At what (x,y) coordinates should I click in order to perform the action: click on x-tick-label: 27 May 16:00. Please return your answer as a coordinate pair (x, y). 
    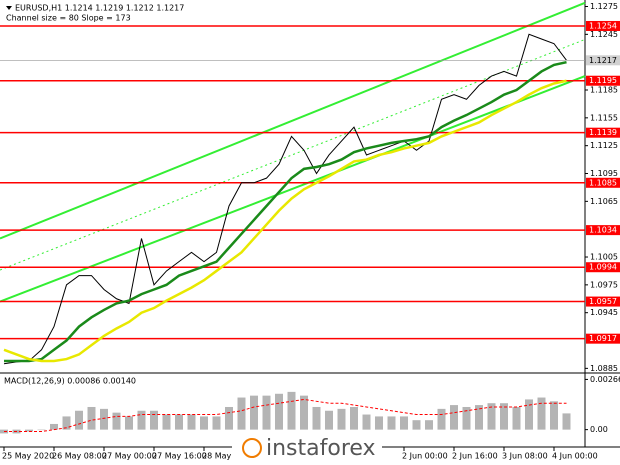
    Looking at the image, I should click on (179, 456).